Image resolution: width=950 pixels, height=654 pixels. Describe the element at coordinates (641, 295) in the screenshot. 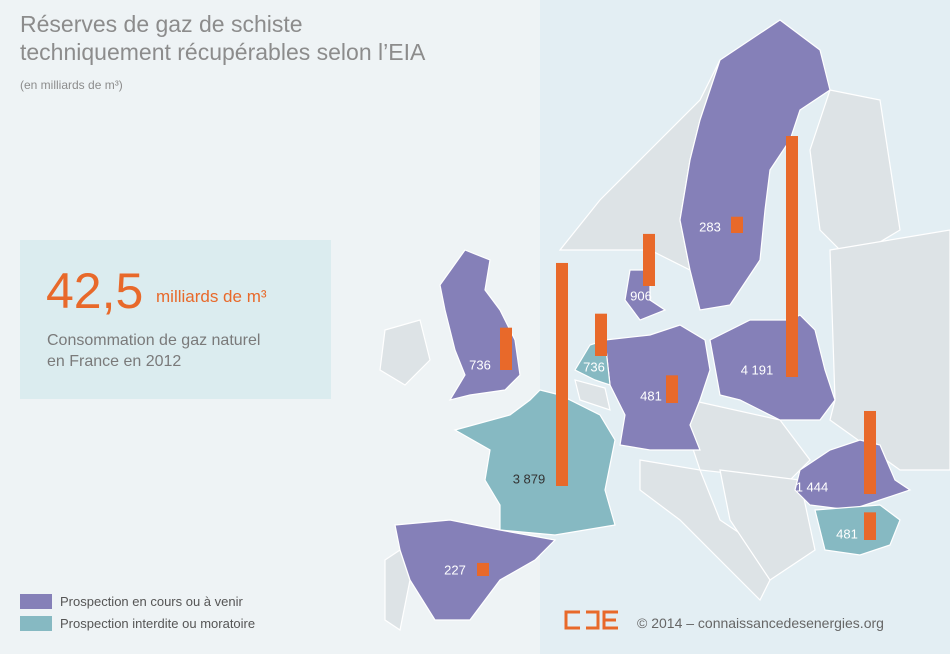

I see `value-label: 906` at that location.